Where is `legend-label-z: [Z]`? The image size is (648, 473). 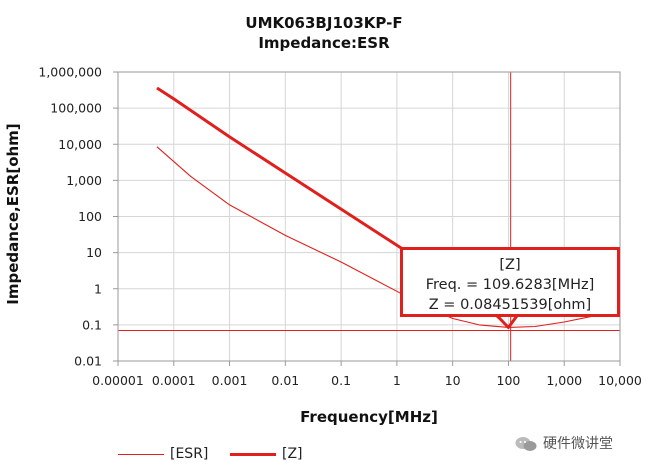 legend-label-z: [Z] is located at coordinates (292, 454).